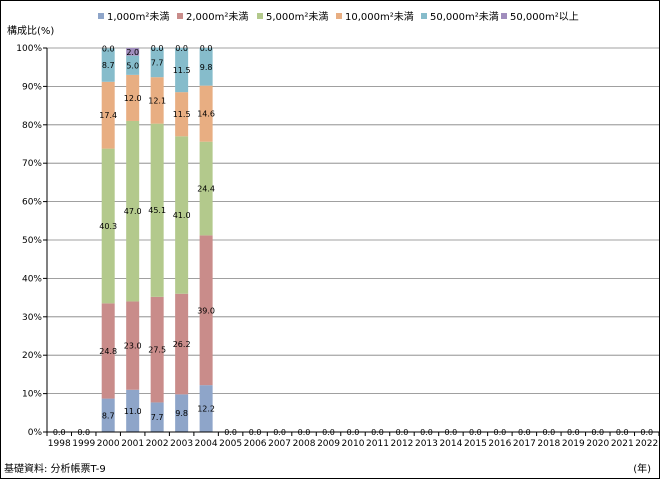 The image size is (660, 479). Describe the element at coordinates (138, 17) in the screenshot. I see `legend-label: 1,000m²未満` at that location.